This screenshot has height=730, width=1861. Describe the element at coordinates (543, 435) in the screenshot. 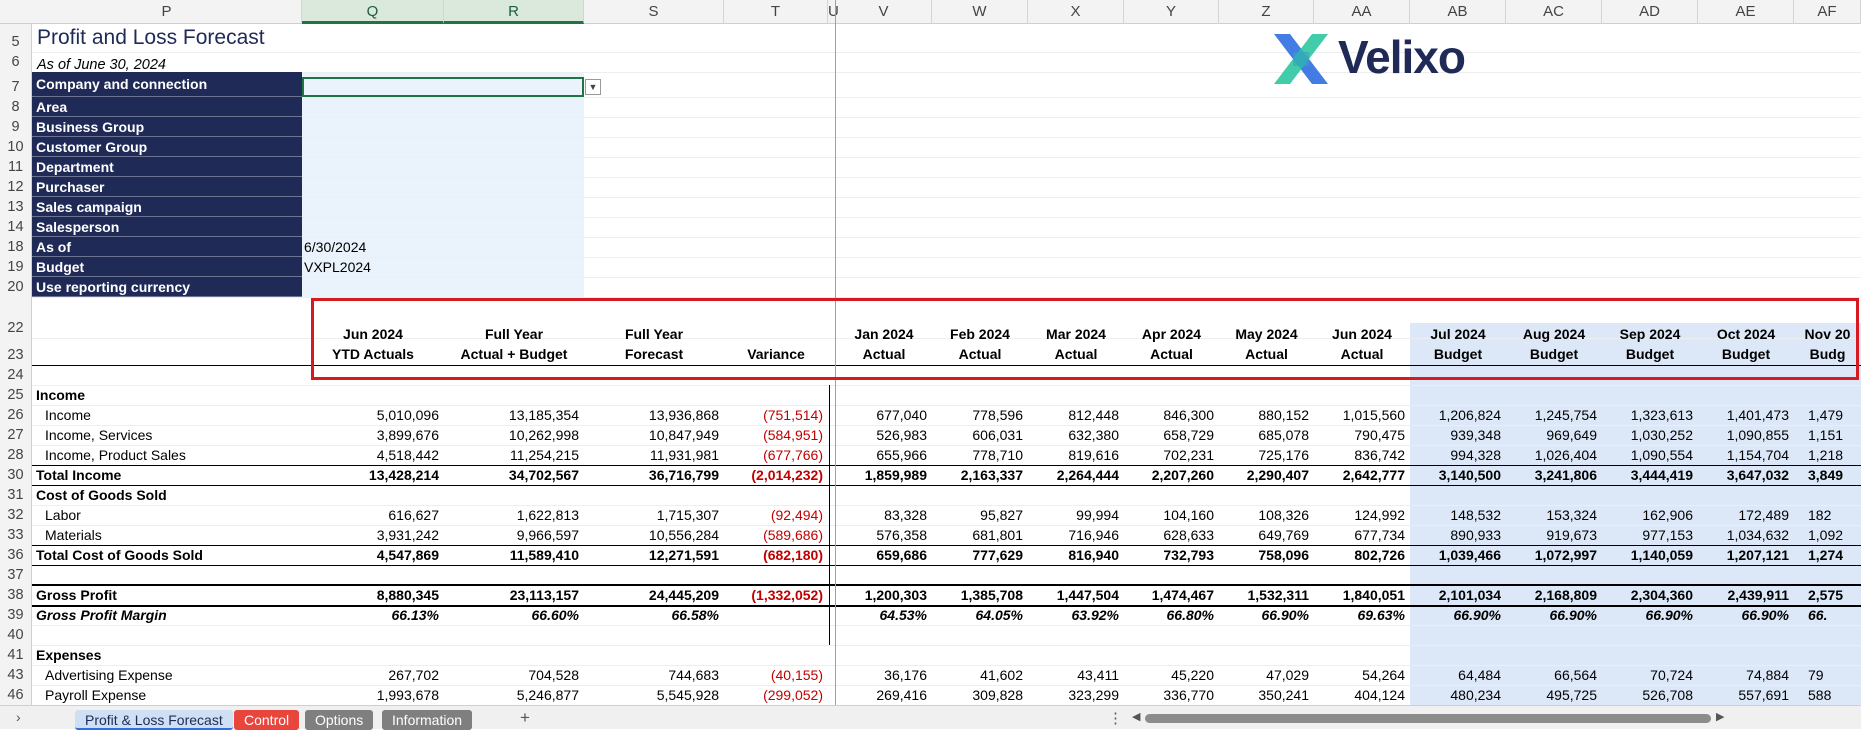

I see `value-cell: 10,262,998` at that location.